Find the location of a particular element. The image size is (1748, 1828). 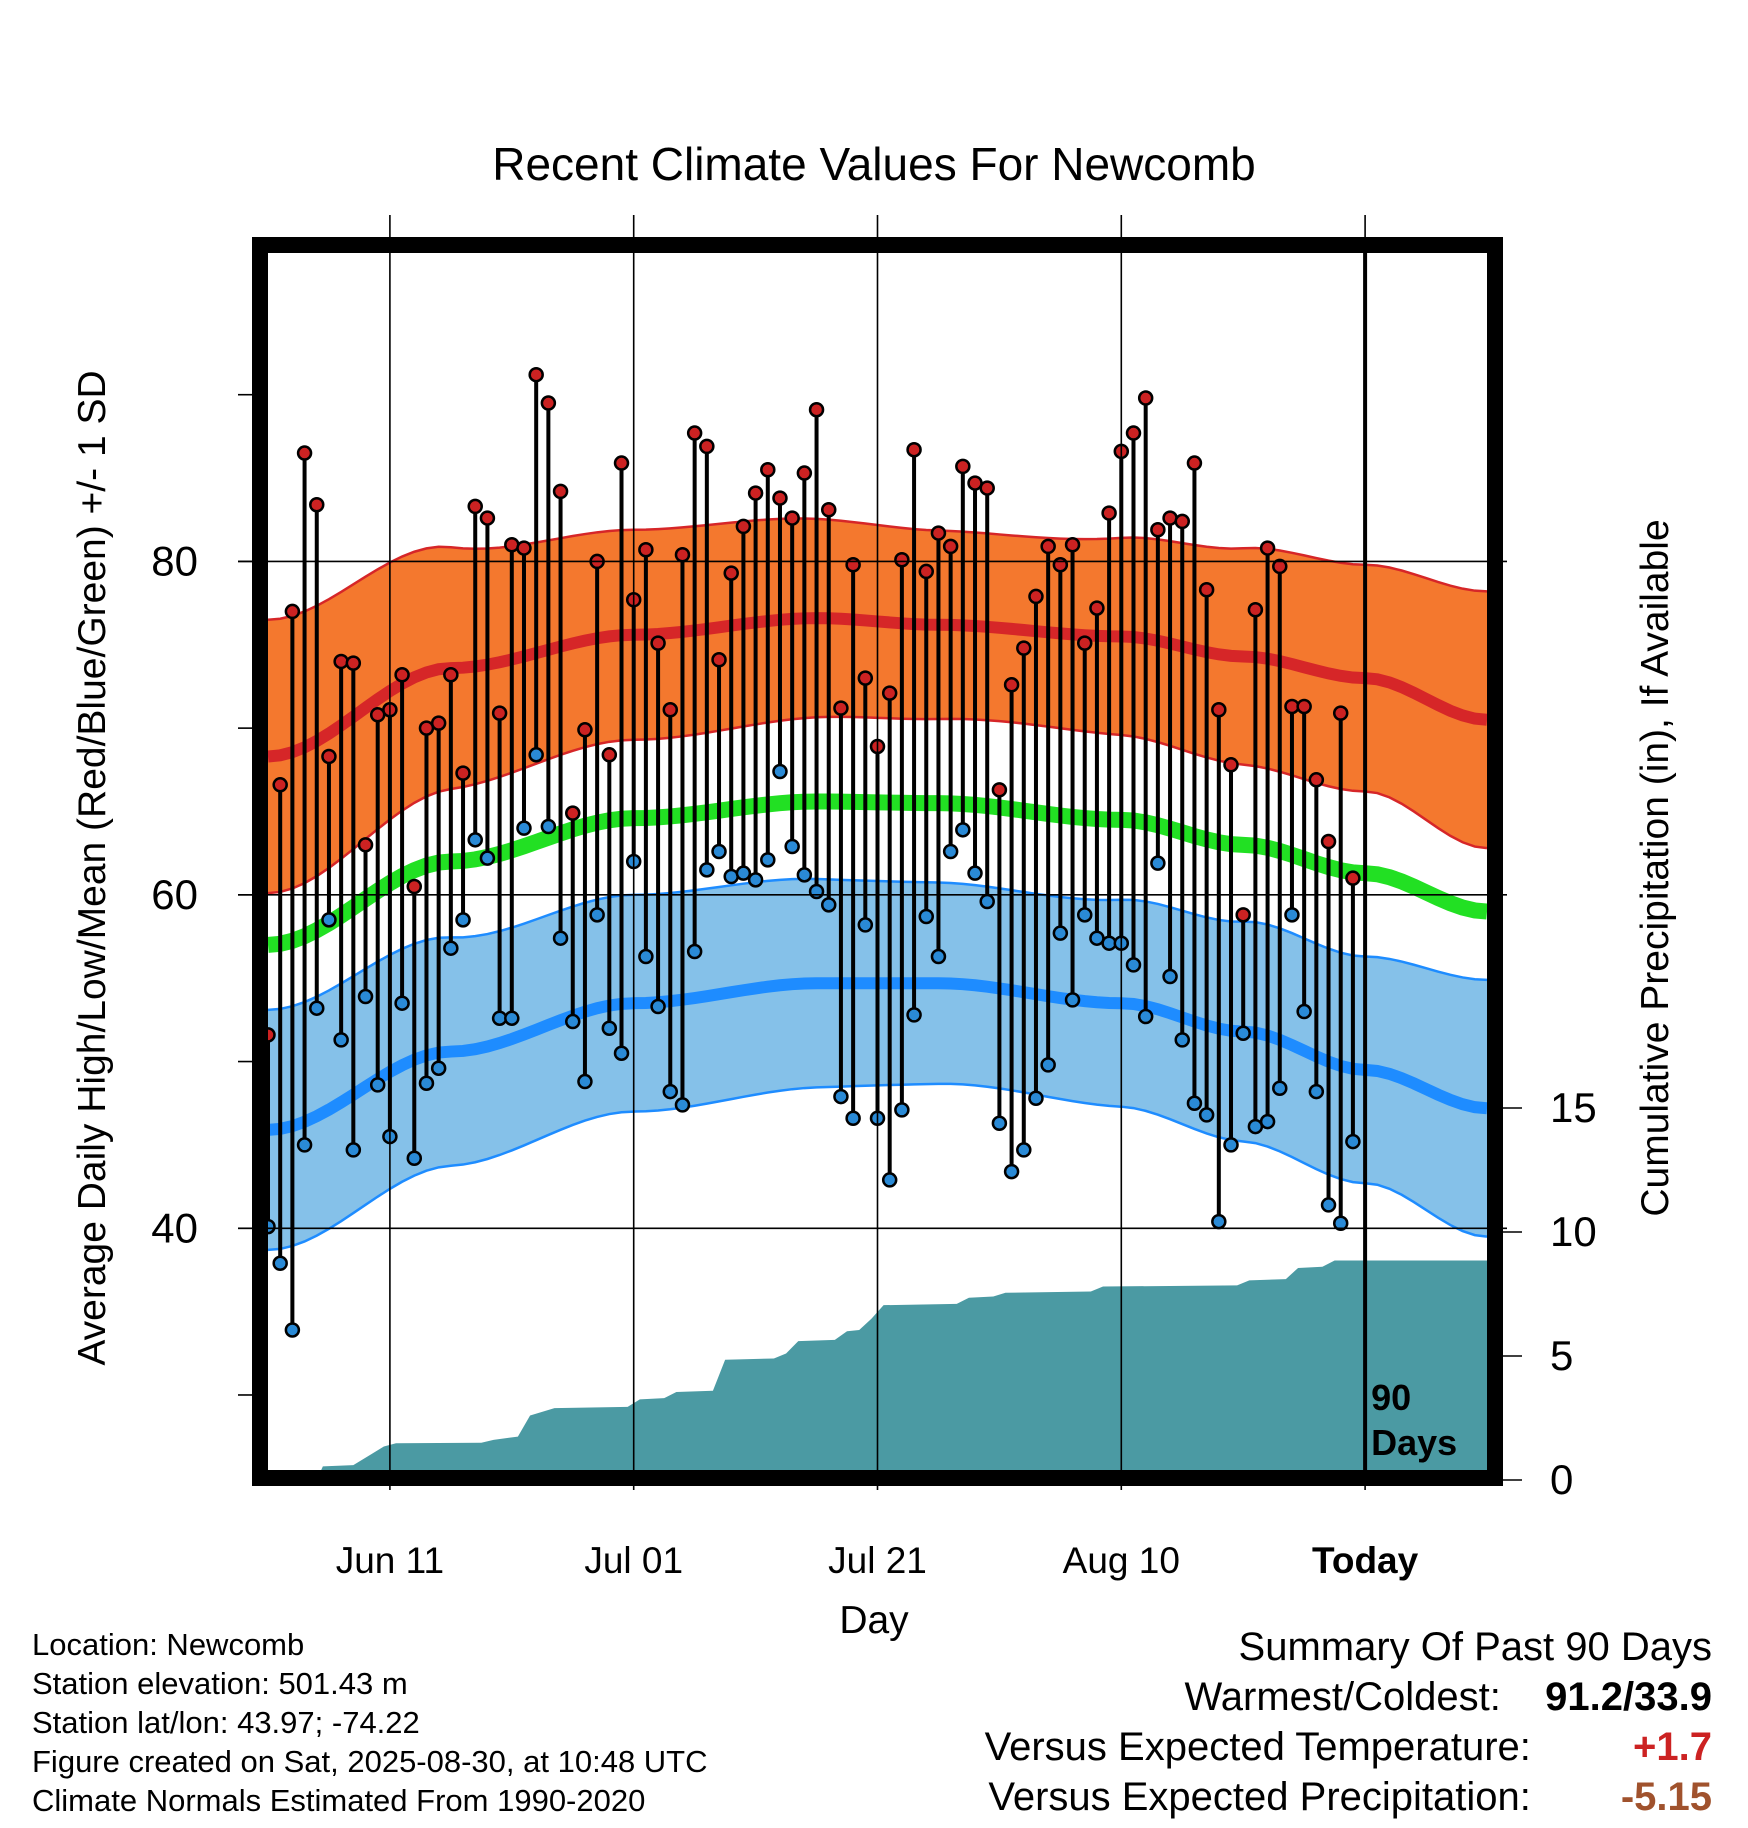

x-tick-label: Jun 11 is located at coordinates (390, 1560).